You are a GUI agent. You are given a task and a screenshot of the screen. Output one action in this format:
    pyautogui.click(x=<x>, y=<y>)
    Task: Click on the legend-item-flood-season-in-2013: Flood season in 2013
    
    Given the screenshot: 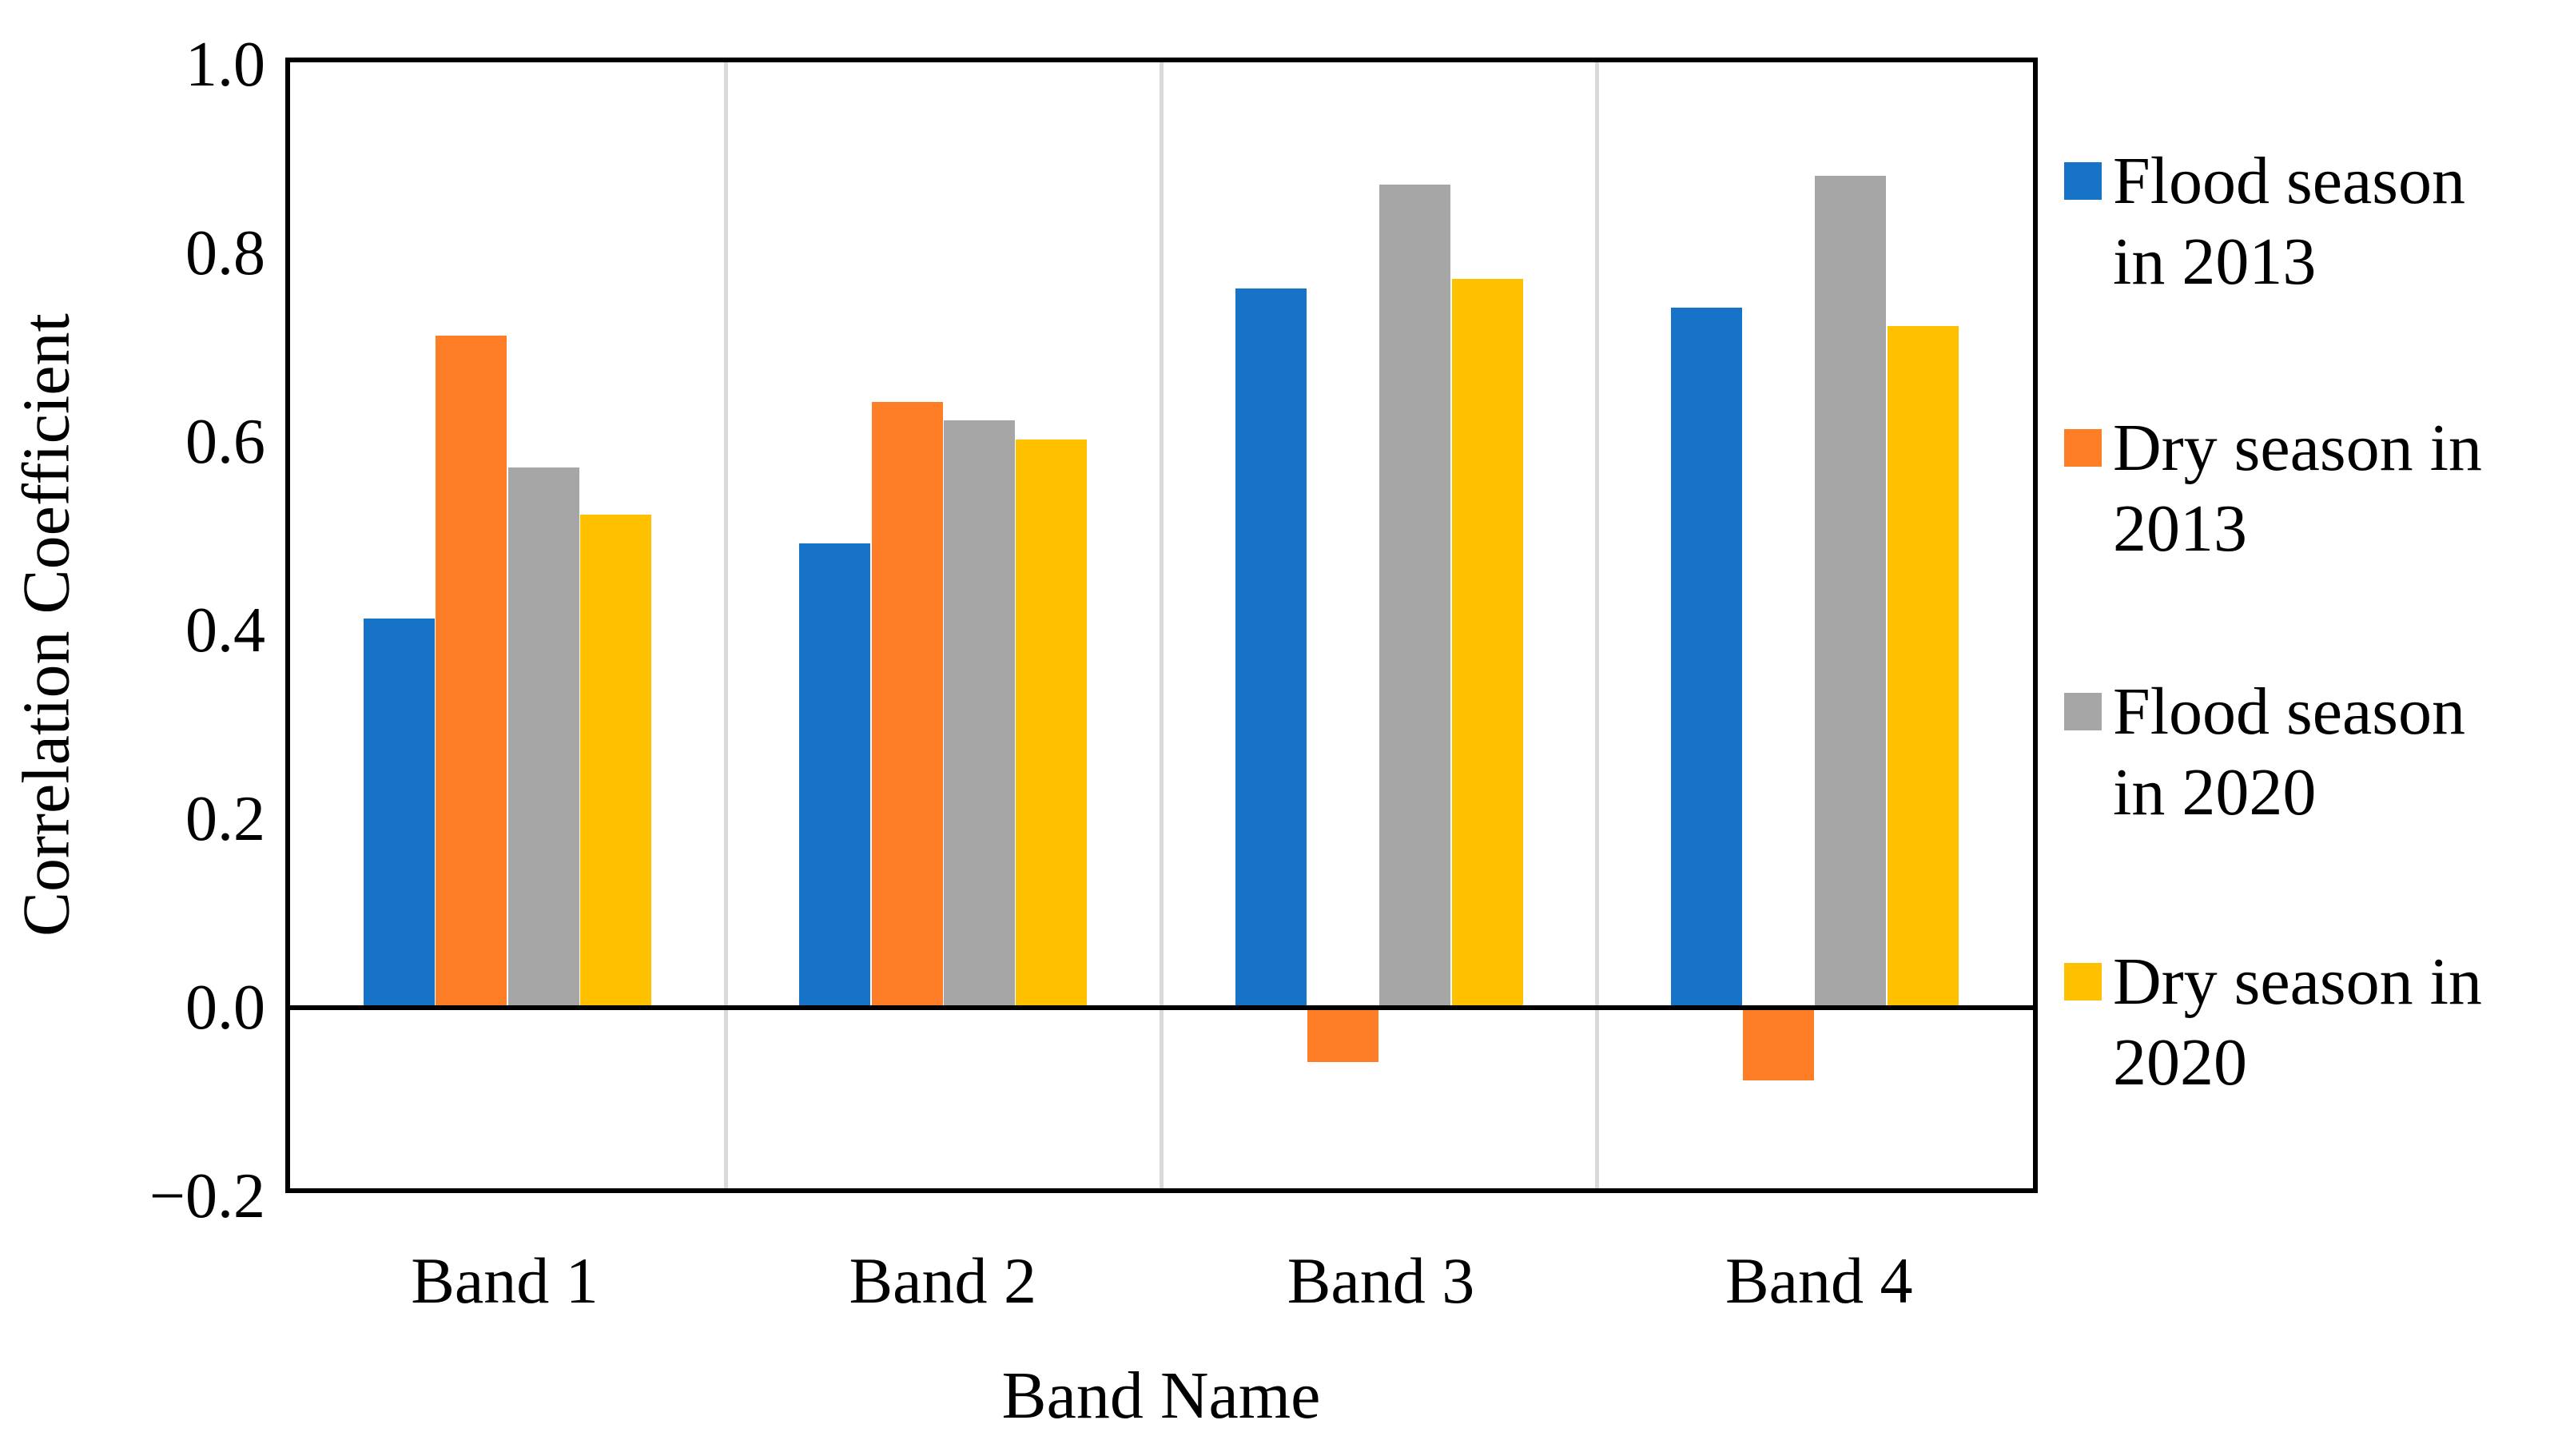 What is the action you would take?
    pyautogui.click(x=2304, y=221)
    